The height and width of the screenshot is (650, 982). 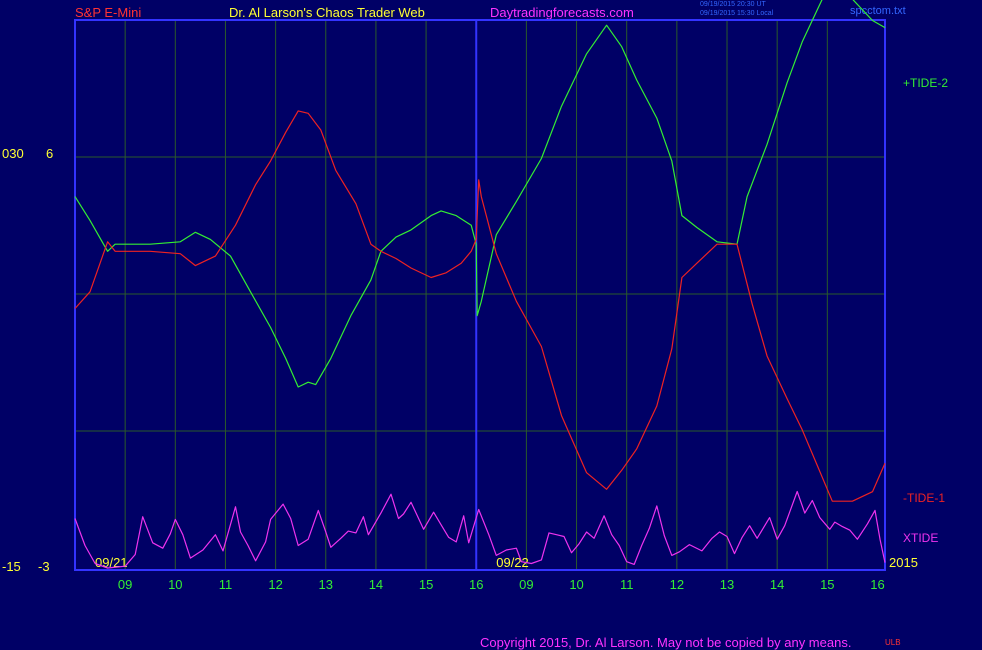 I want to click on footer-tag: ULB, so click(x=893, y=642).